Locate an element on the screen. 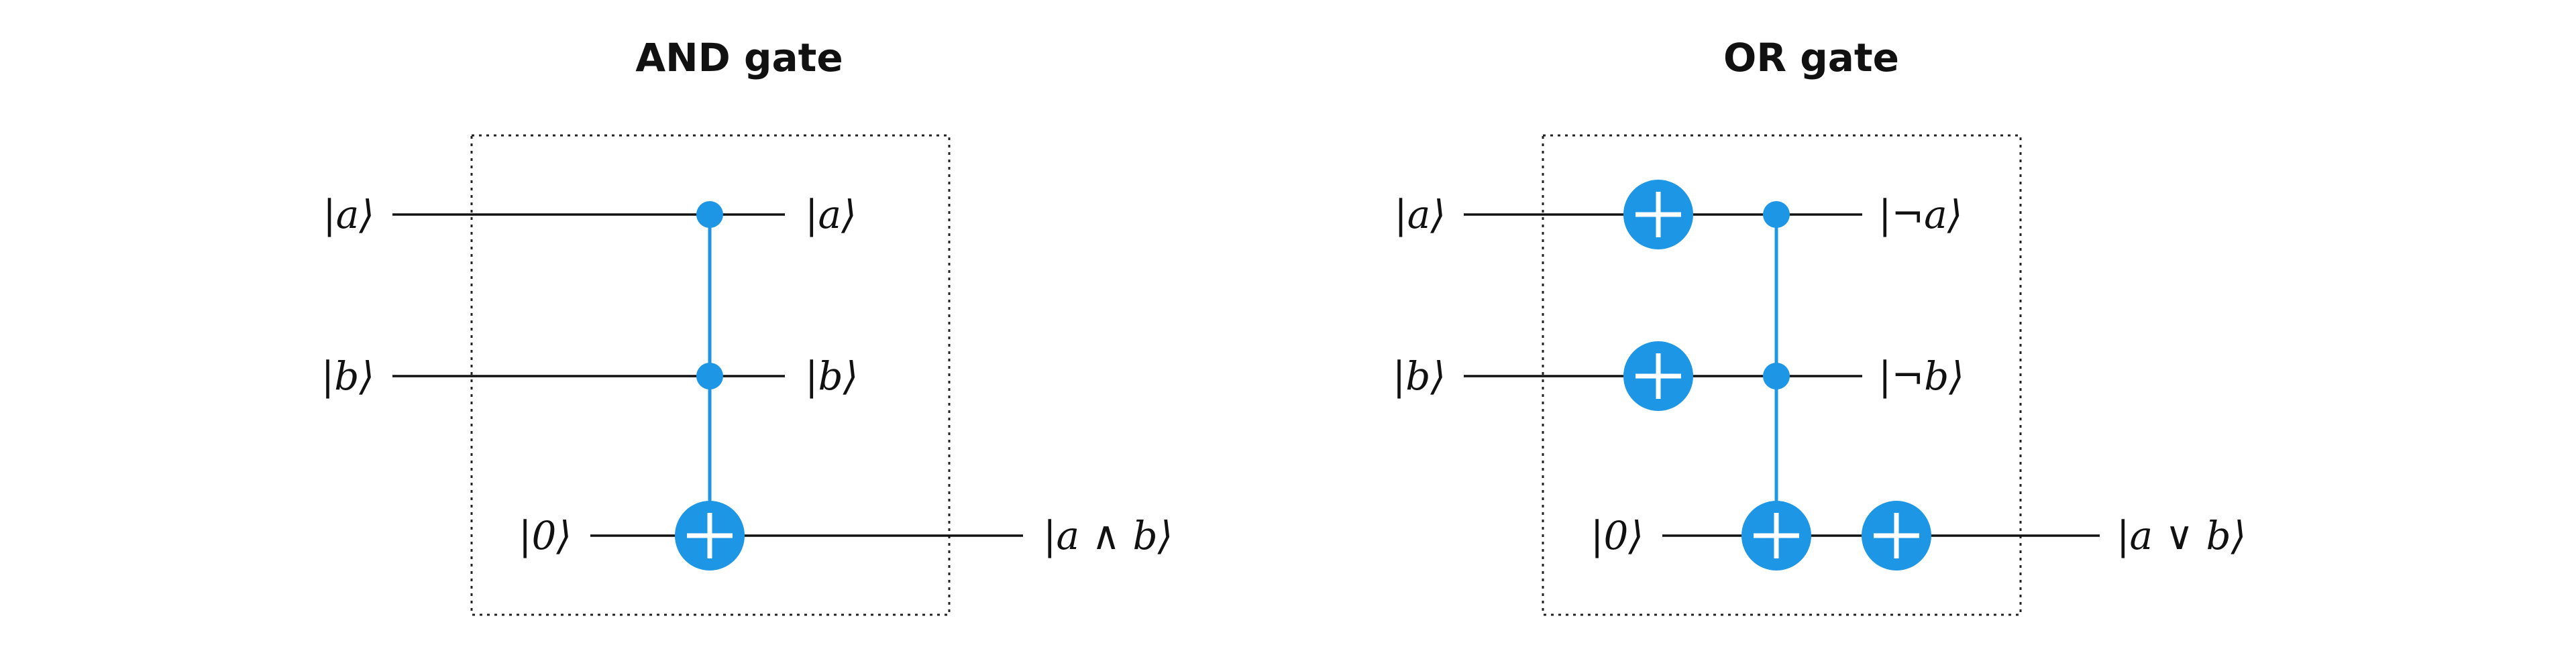 This screenshot has width=2576, height=659. and-control-dot-b is located at coordinates (709, 376).